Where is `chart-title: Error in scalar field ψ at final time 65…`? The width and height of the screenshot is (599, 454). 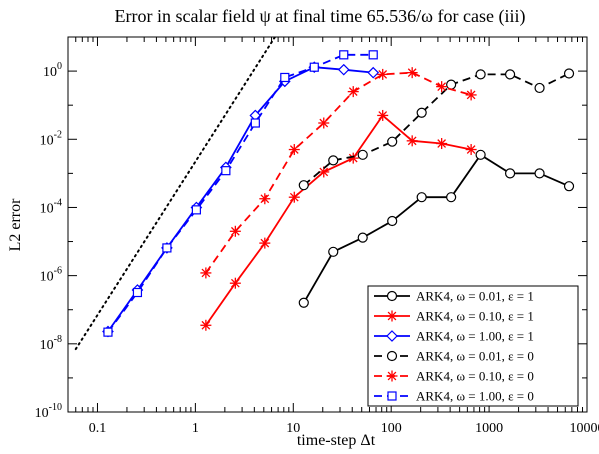
chart-title: Error in scalar field ψ at final time 65… is located at coordinates (320, 16).